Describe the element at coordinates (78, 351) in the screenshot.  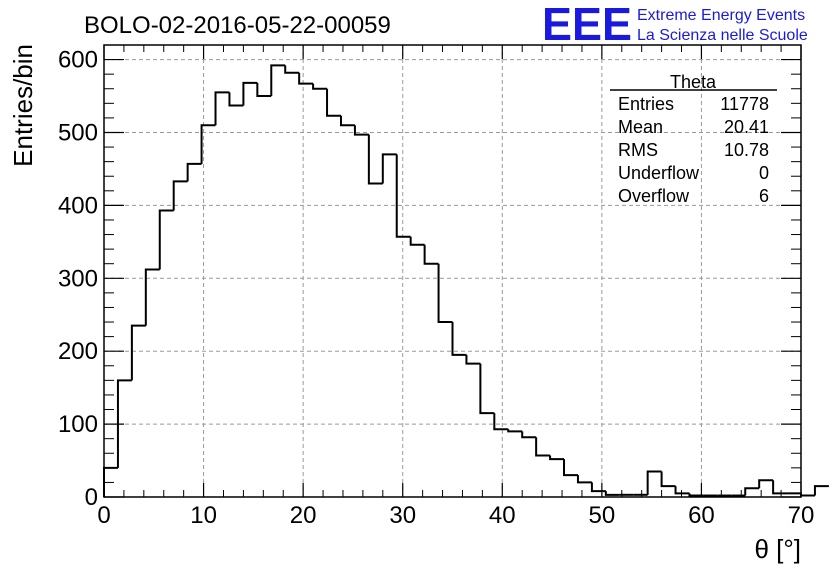
I see `y-tick-label: 200` at that location.